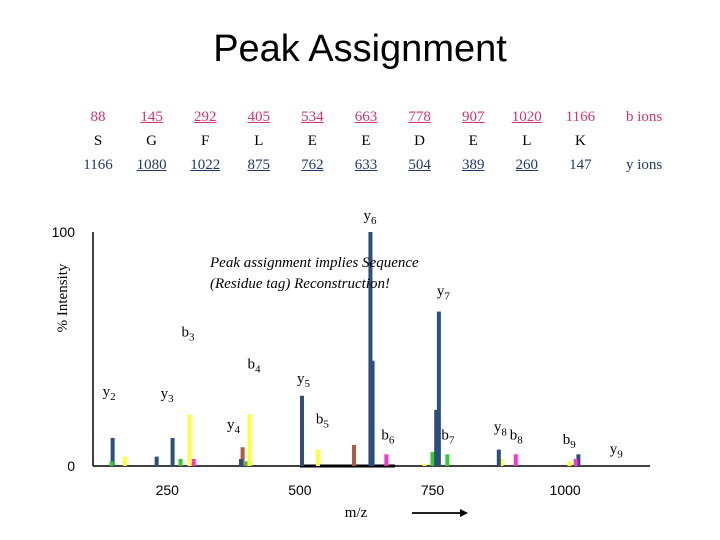  What do you see at coordinates (360, 49) in the screenshot?
I see `slide-title: Peak Assignment` at bounding box center [360, 49].